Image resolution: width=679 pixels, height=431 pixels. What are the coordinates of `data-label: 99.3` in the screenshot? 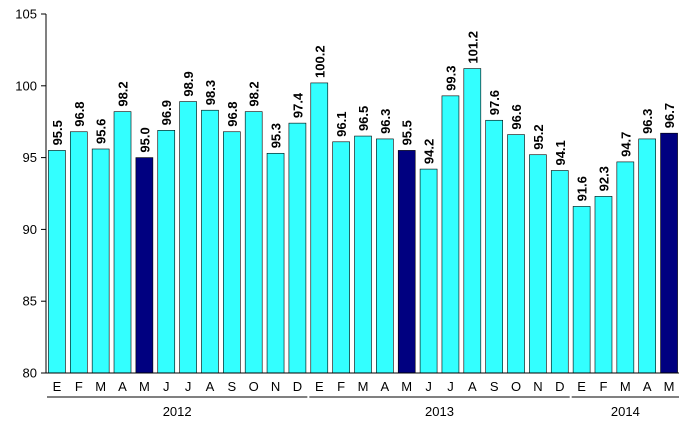 It's located at (450, 78).